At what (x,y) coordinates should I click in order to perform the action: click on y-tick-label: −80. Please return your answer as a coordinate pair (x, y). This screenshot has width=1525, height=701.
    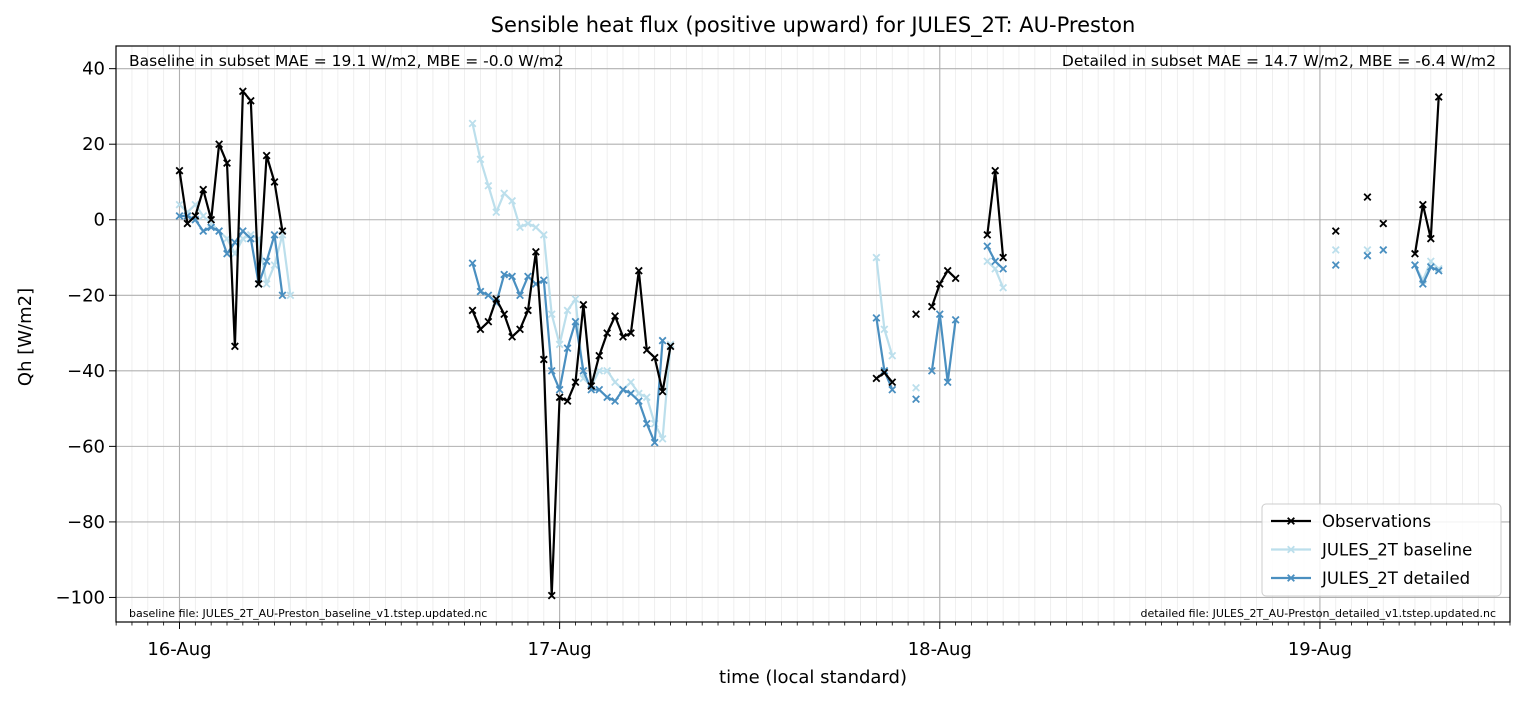
    Looking at the image, I should click on (86, 522).